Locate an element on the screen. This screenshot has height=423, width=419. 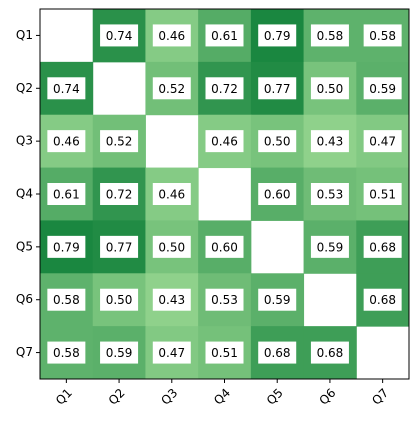
y-tick-label: Q2 is located at coordinates (24, 88).